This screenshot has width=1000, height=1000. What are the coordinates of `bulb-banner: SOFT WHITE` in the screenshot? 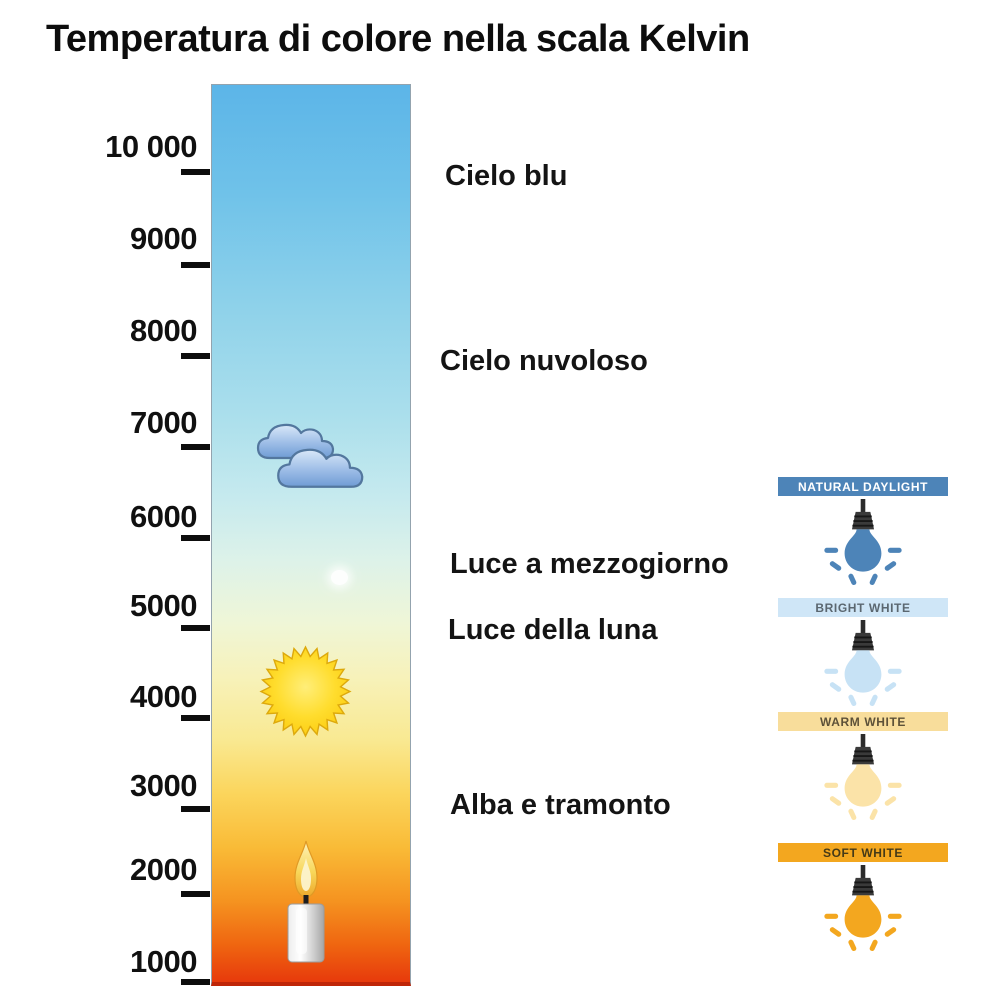 It's located at (863, 852).